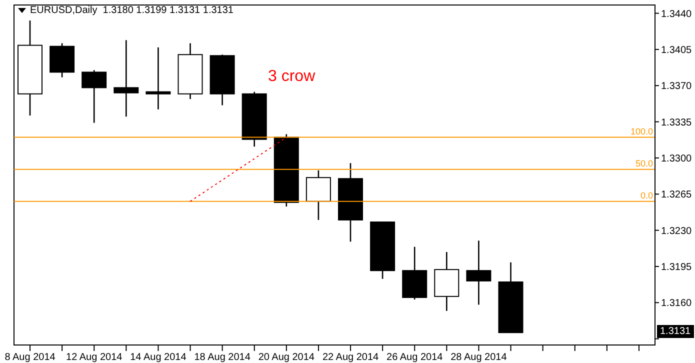 Image resolution: width=695 pixels, height=363 pixels. I want to click on y-tick-label: 1.3195, so click(676, 268).